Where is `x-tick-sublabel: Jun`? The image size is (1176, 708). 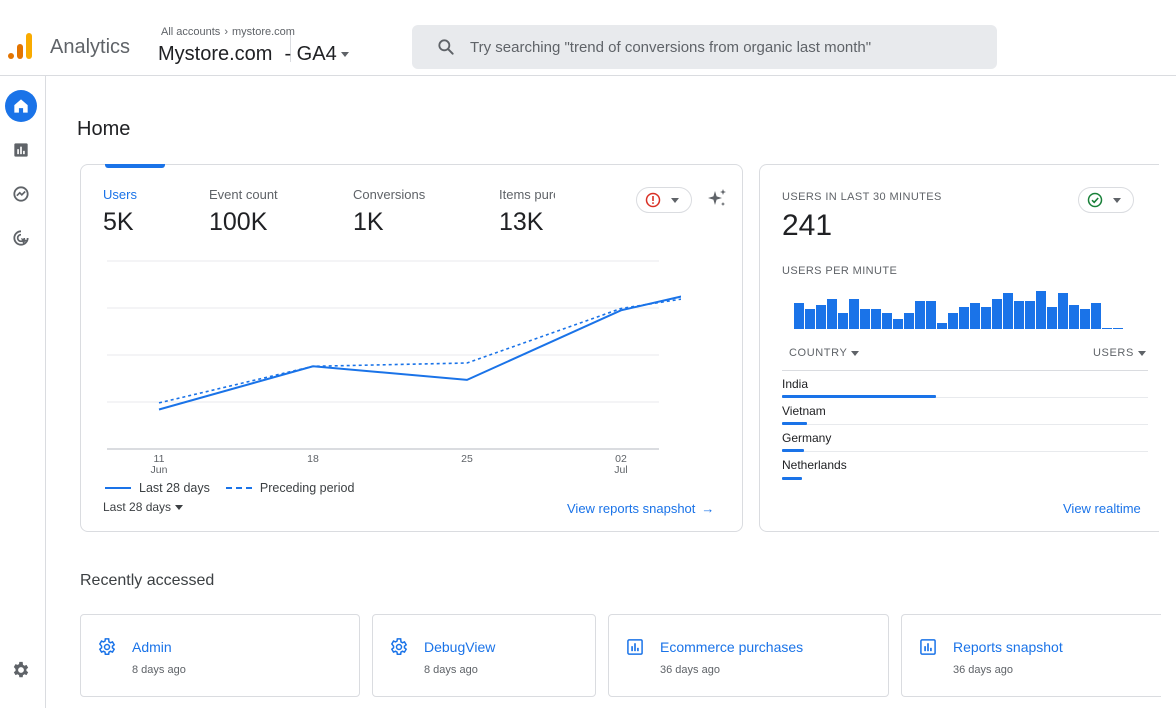
x-tick-sublabel: Jun is located at coordinates (159, 469).